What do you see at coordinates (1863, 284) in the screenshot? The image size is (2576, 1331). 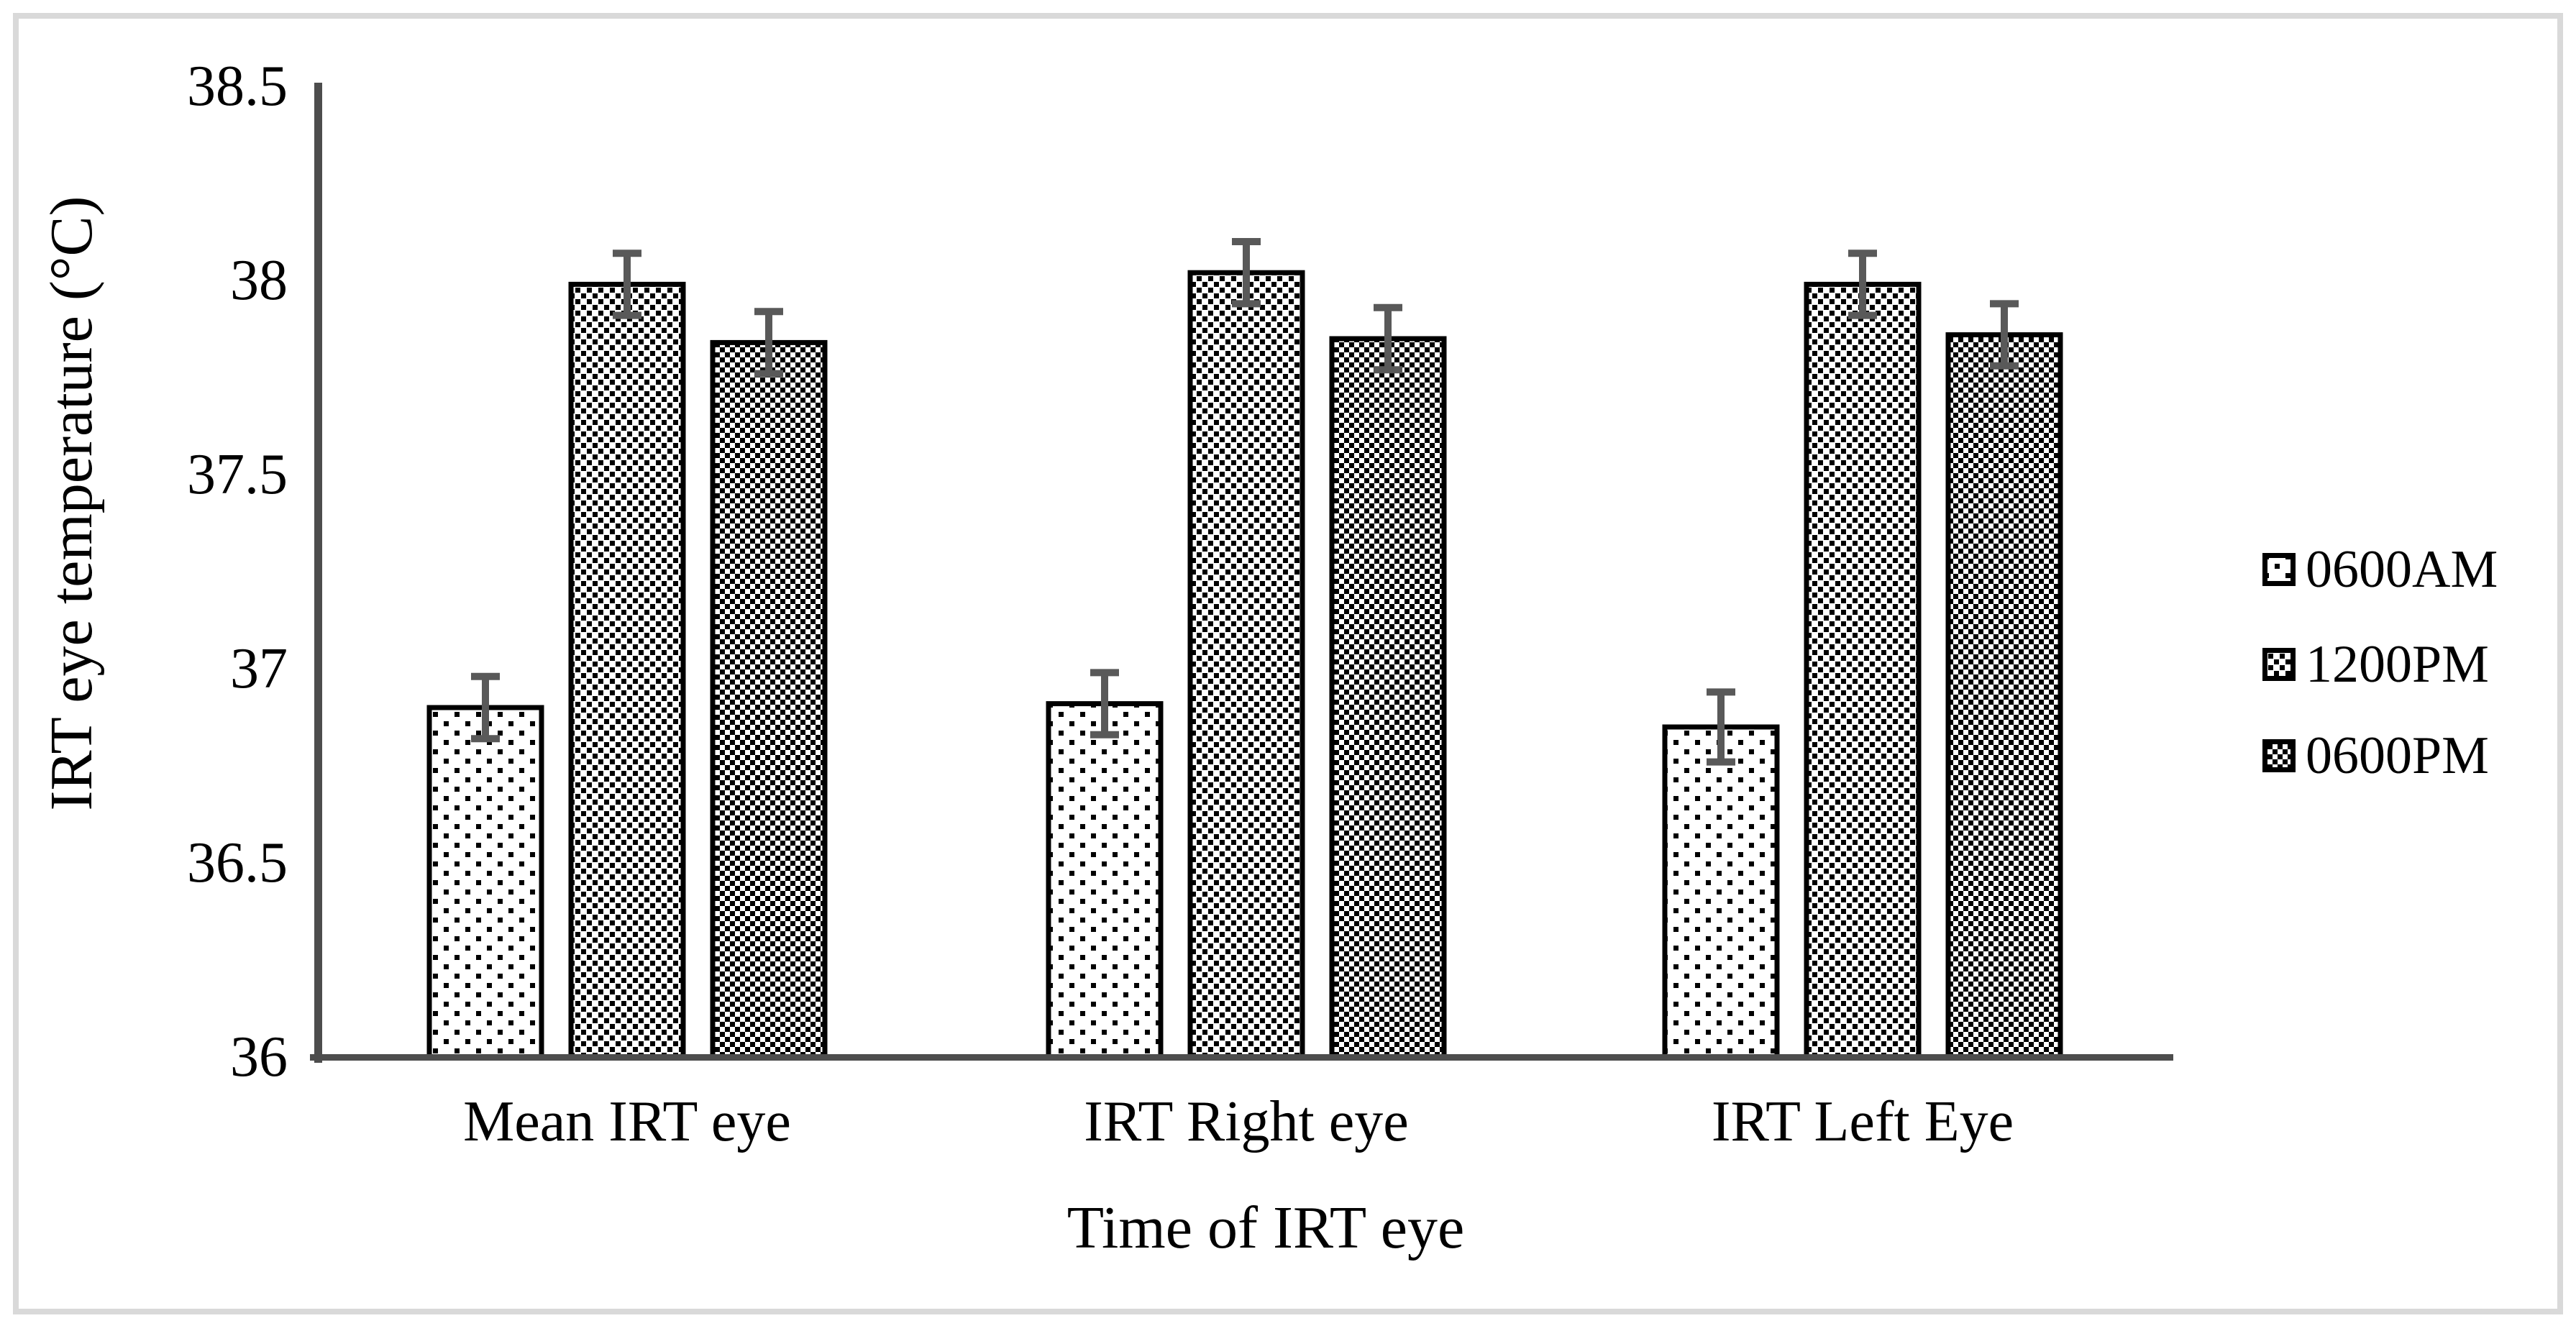 I see `error-bar-1200pm-irt-left-eye` at bounding box center [1863, 284].